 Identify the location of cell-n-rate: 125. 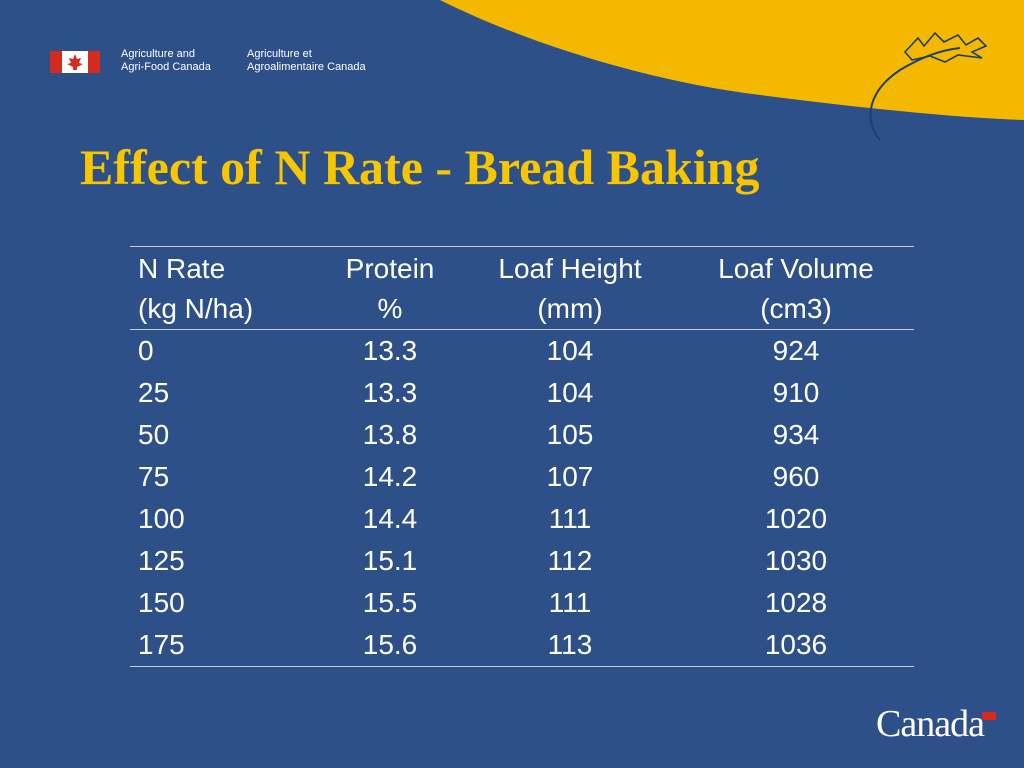
(161, 560).